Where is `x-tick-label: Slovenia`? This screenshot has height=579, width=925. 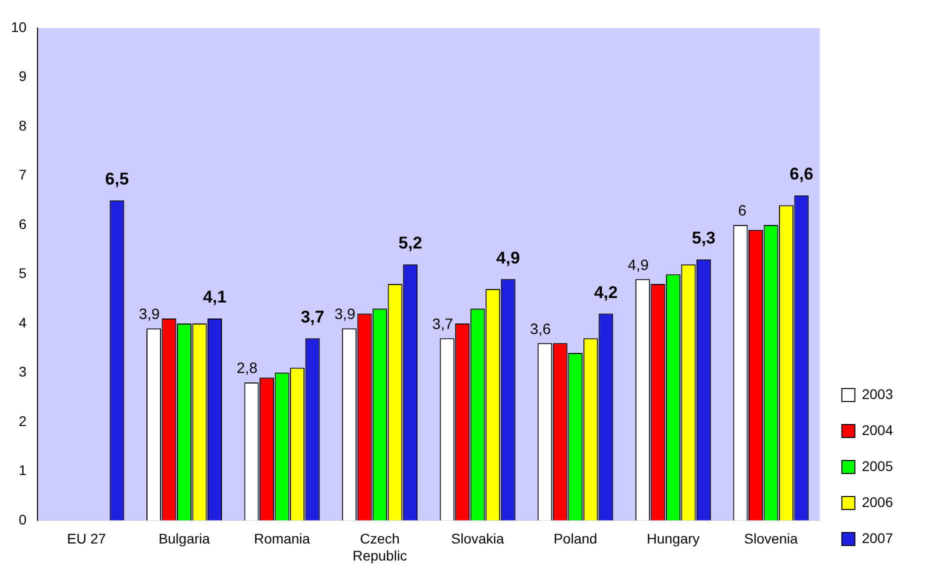
x-tick-label: Slovenia is located at coordinates (771, 538).